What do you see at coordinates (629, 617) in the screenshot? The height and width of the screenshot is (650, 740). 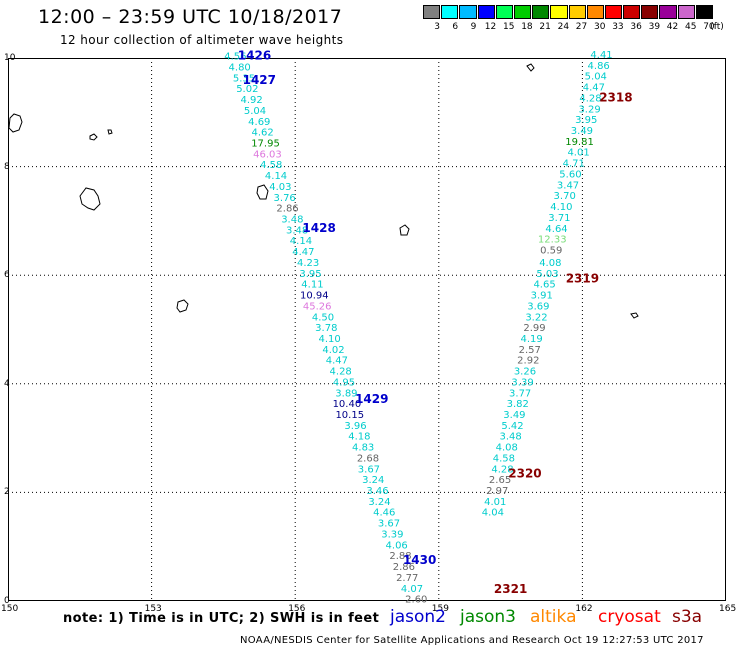 I see `satellite-cryosat: cryosat` at bounding box center [629, 617].